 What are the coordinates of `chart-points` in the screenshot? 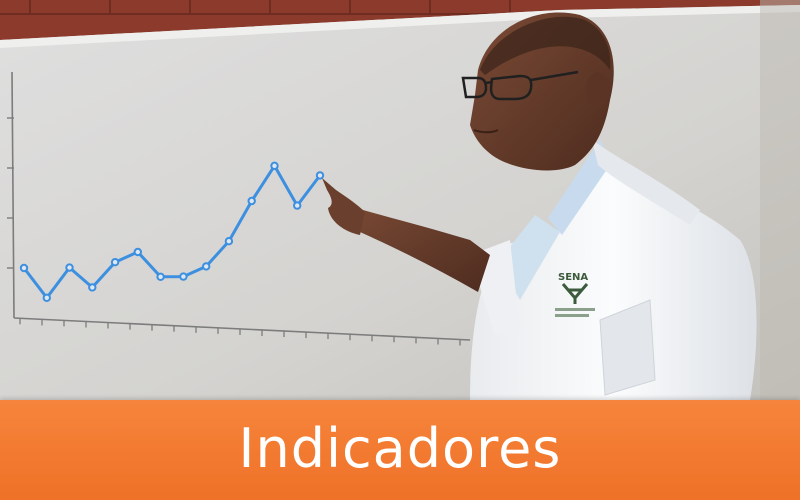 It's located at (172, 231).